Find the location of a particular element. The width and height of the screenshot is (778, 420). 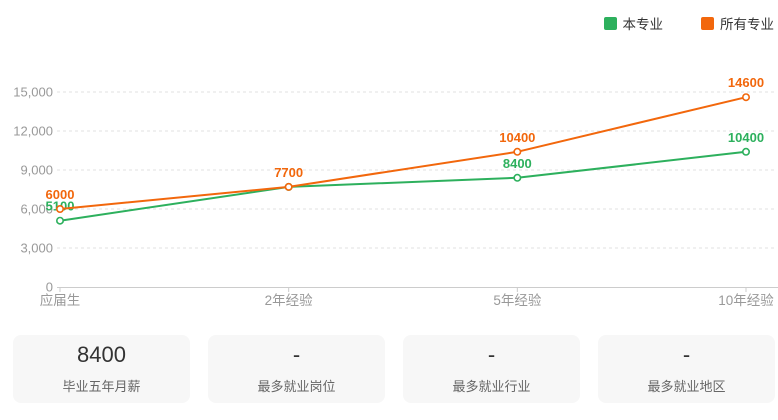

card-value: 8400 is located at coordinates (101, 355).